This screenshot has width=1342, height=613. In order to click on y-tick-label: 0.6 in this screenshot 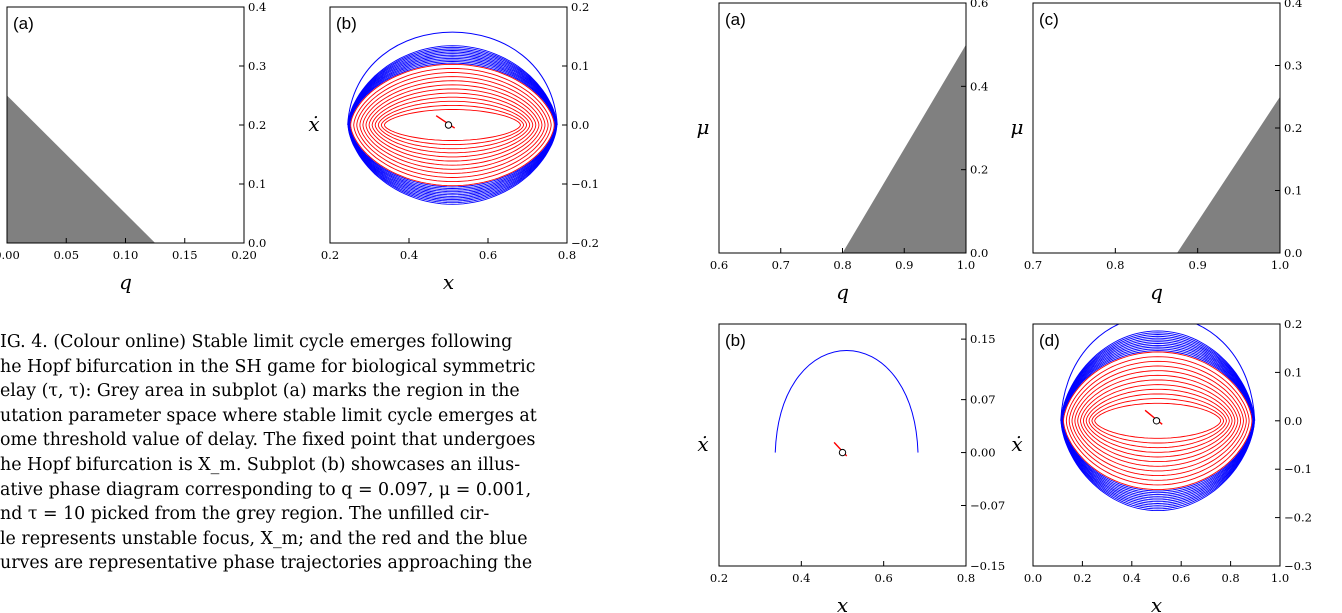, I will do `click(979, 5)`.